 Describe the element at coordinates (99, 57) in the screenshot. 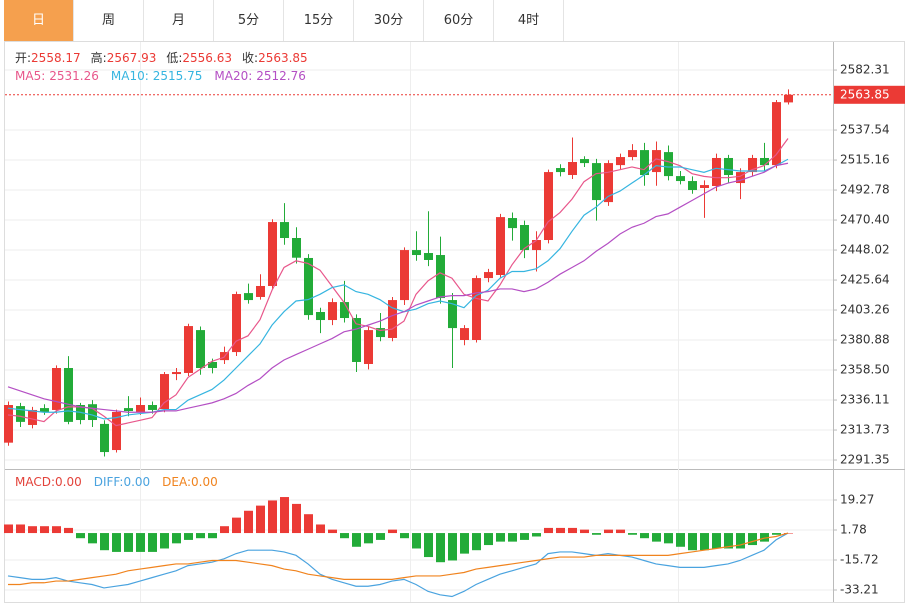

I see `legend-text: 高:` at that location.